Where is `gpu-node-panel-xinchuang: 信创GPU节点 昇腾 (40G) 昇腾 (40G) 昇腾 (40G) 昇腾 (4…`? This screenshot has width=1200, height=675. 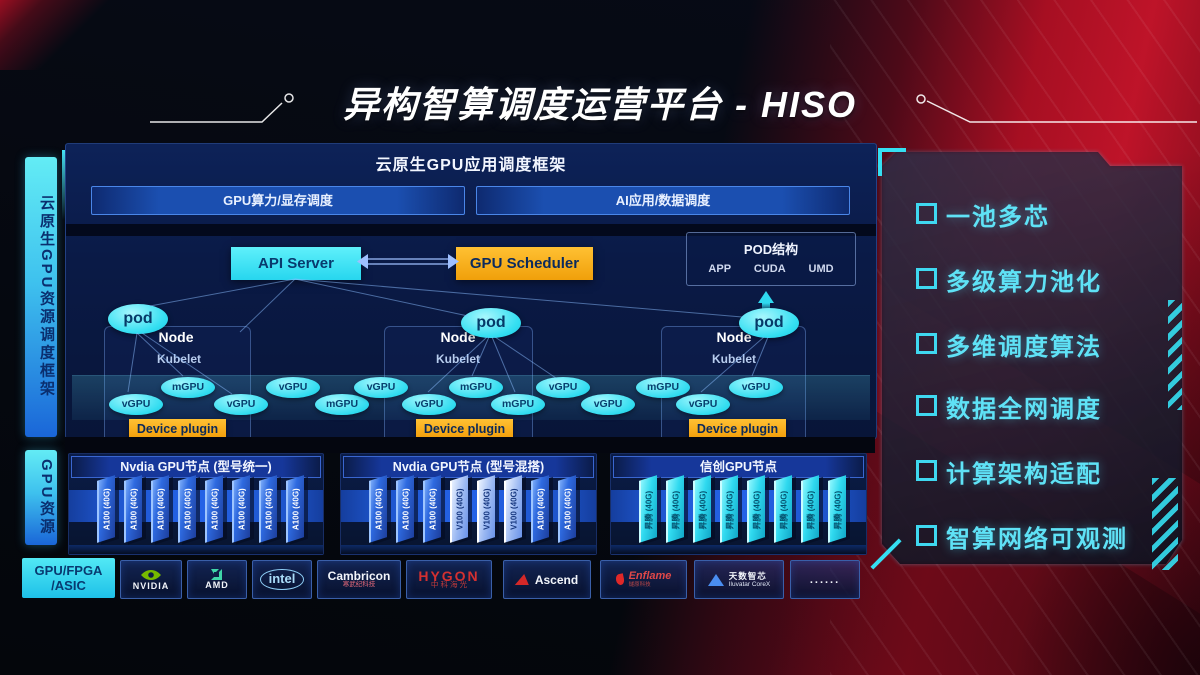 gpu-node-panel-xinchuang: 信创GPU节点 昇腾 (40G) 昇腾 (40G) 昇腾 (40G) 昇腾 (4… is located at coordinates (738, 504).